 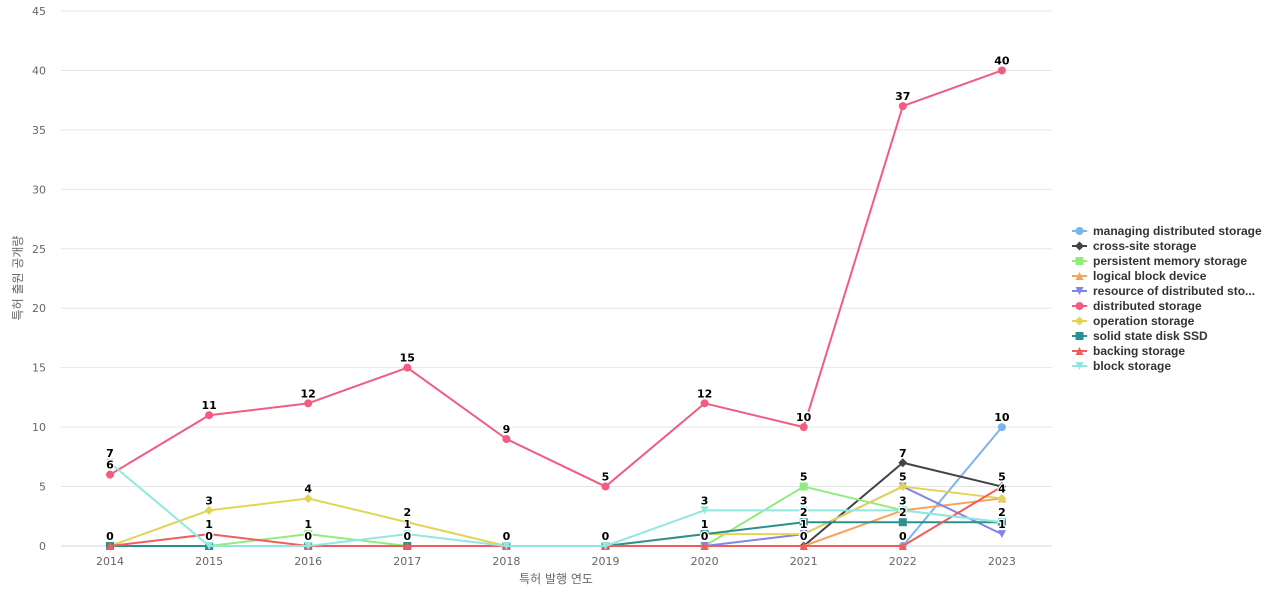 What do you see at coordinates (506, 561) in the screenshot?
I see `x-tick-label: 2018` at bounding box center [506, 561].